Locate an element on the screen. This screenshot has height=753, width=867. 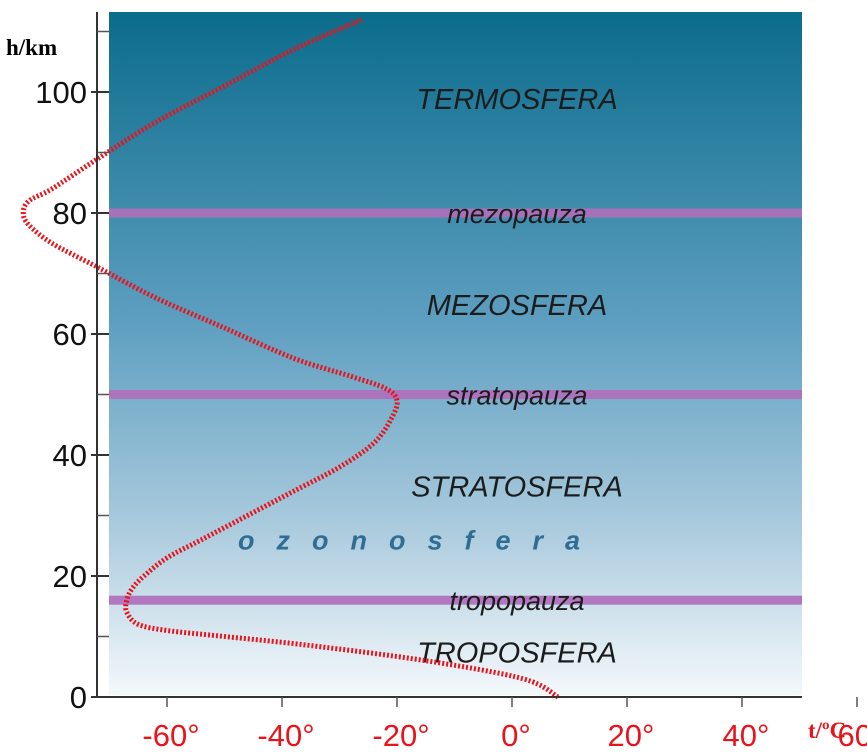
y-axis-title: h/km is located at coordinates (31, 47).